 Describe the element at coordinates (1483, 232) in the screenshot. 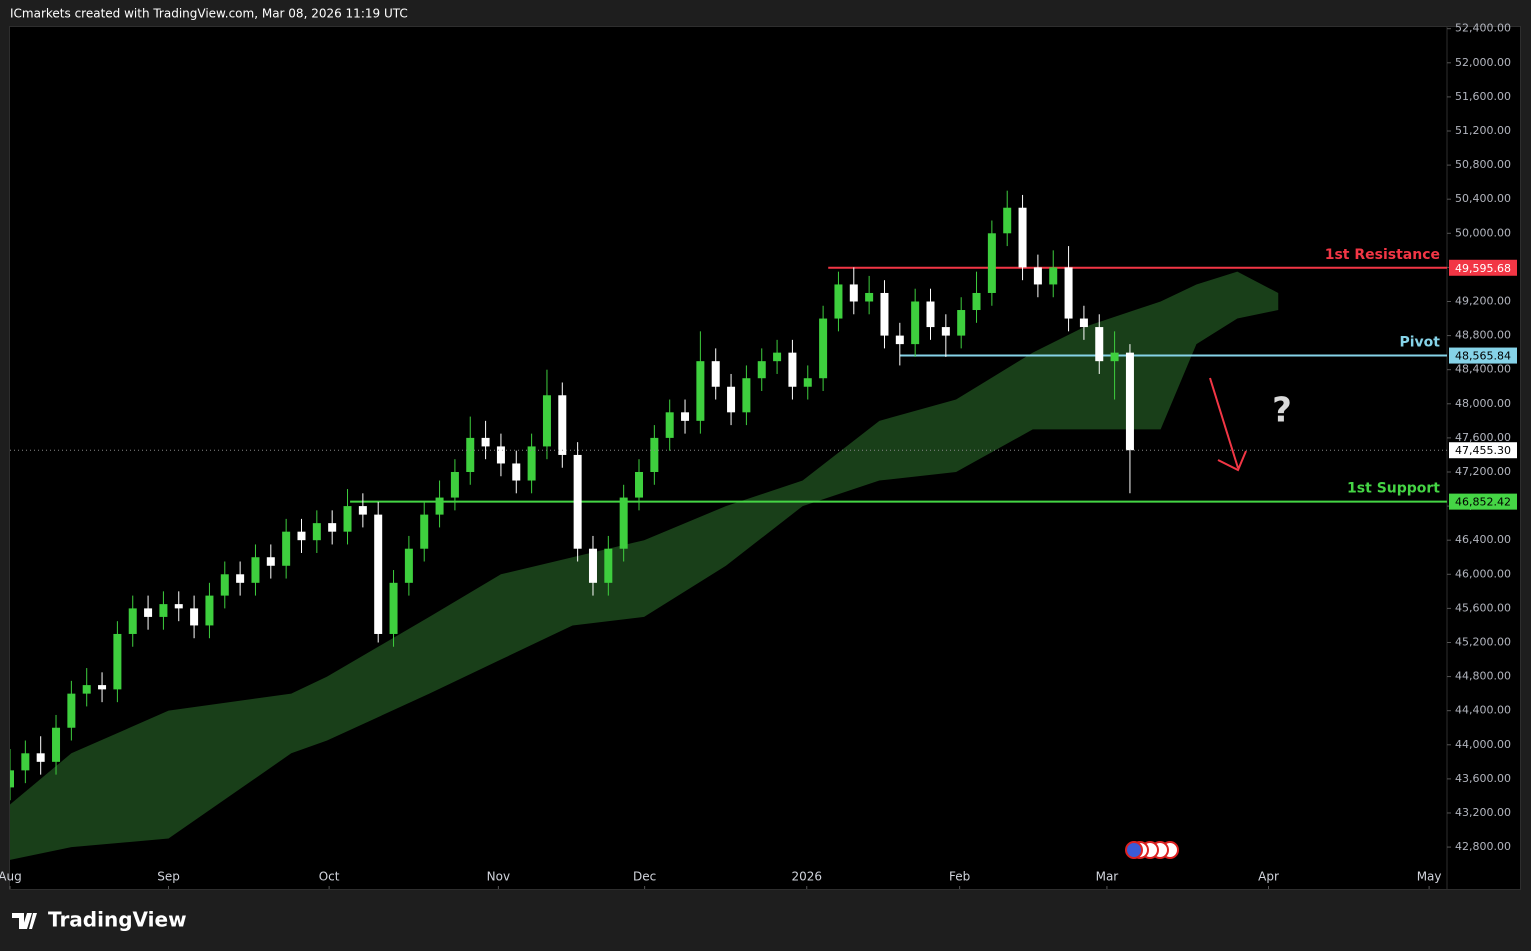

I see `y-tick-label: 50,000.00` at that location.